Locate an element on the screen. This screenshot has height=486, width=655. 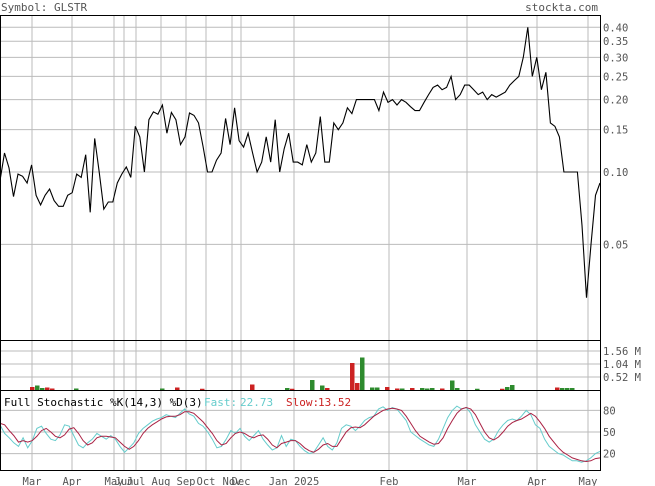
month-label: Jun is located at coordinates (124, 481).